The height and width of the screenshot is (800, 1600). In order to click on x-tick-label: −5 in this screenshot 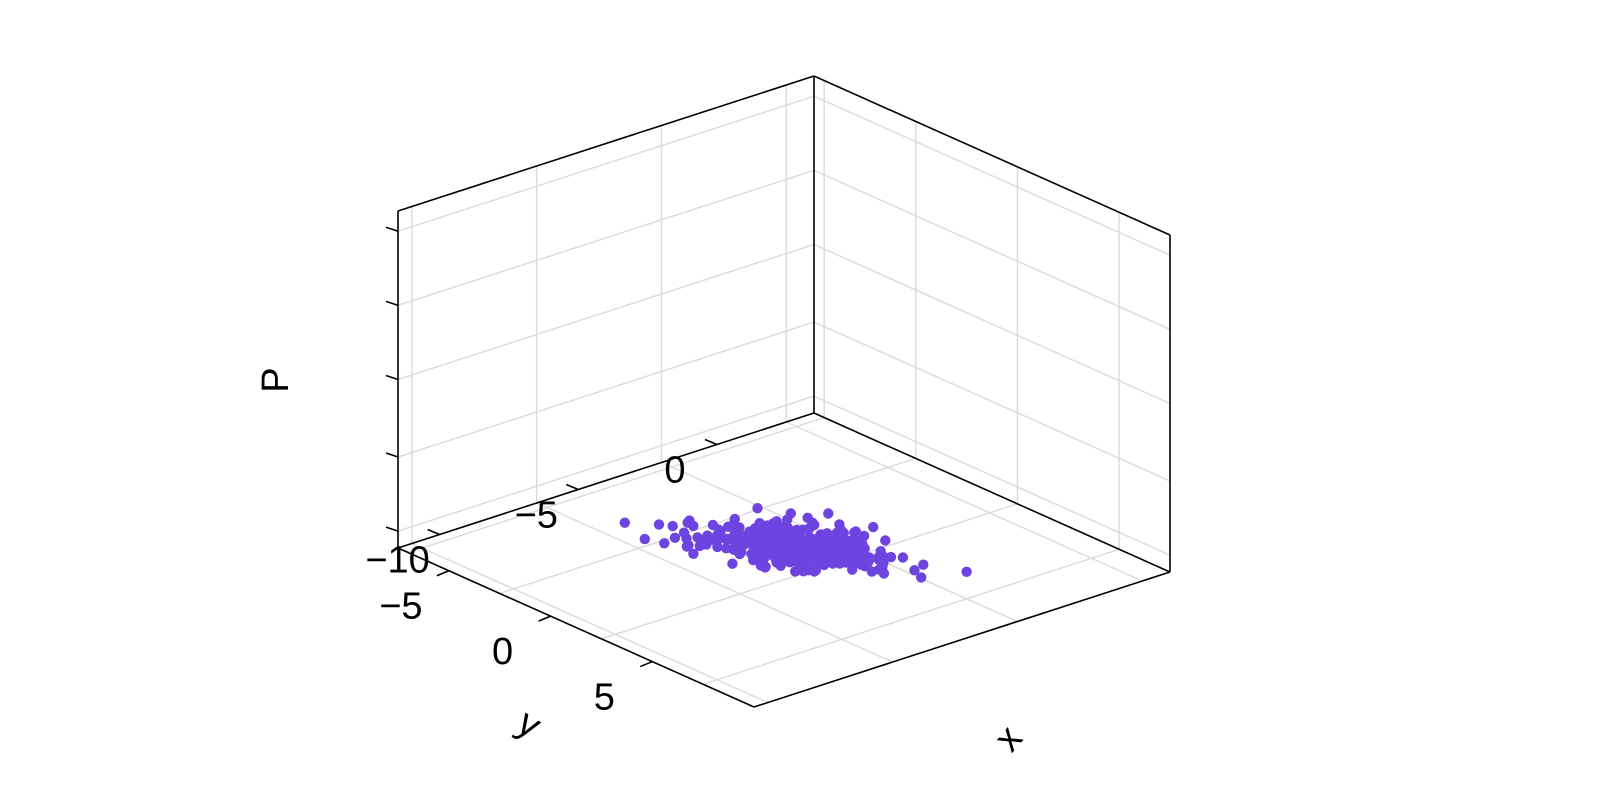, I will do `click(400, 607)`.